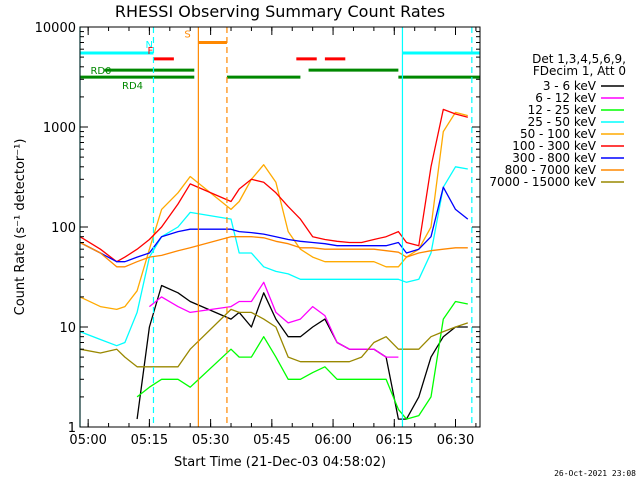  I want to click on x-axis-label: Start Time (21-Dec-03 04:58:02), so click(280, 462).